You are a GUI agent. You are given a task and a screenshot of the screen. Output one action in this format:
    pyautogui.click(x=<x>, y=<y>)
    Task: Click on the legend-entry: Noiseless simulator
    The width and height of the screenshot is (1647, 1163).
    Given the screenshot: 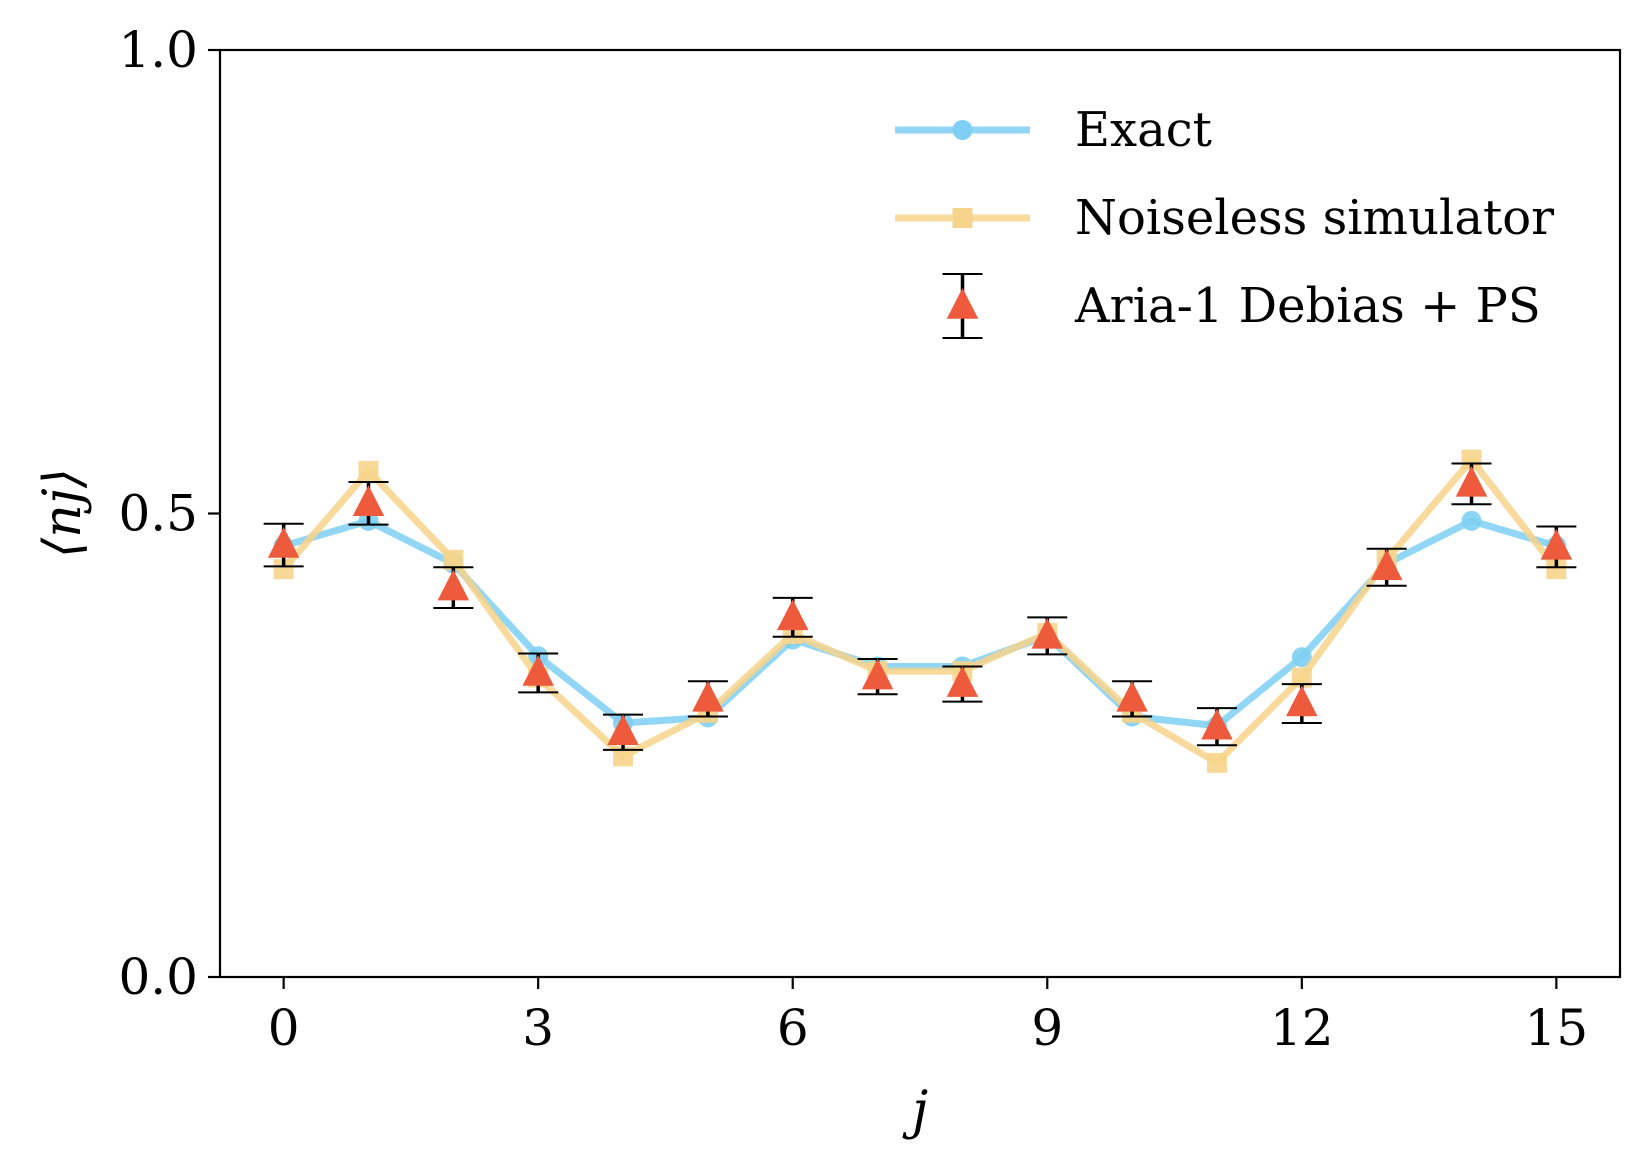 What is the action you would take?
    pyautogui.click(x=1224, y=218)
    